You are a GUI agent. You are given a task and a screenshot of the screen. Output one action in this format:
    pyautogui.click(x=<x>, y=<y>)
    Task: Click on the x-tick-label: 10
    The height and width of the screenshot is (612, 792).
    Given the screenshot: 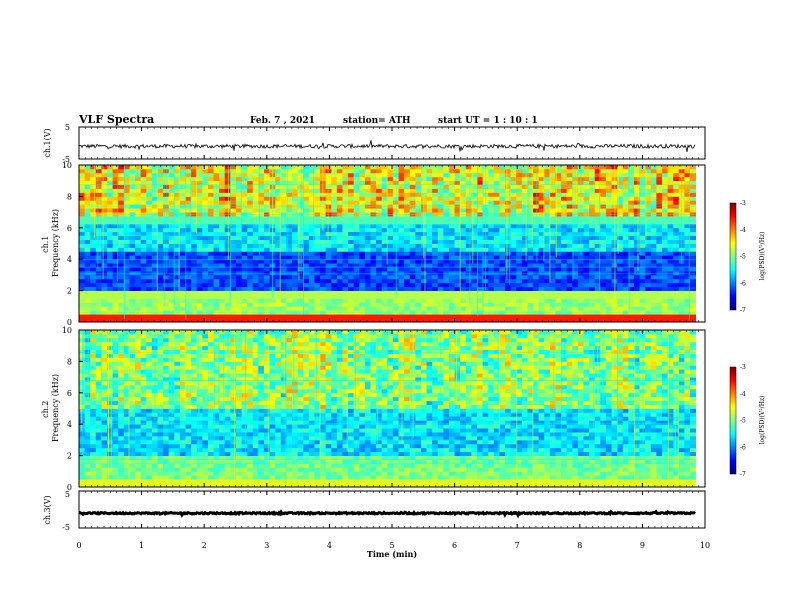 What is the action you would take?
    pyautogui.click(x=705, y=545)
    